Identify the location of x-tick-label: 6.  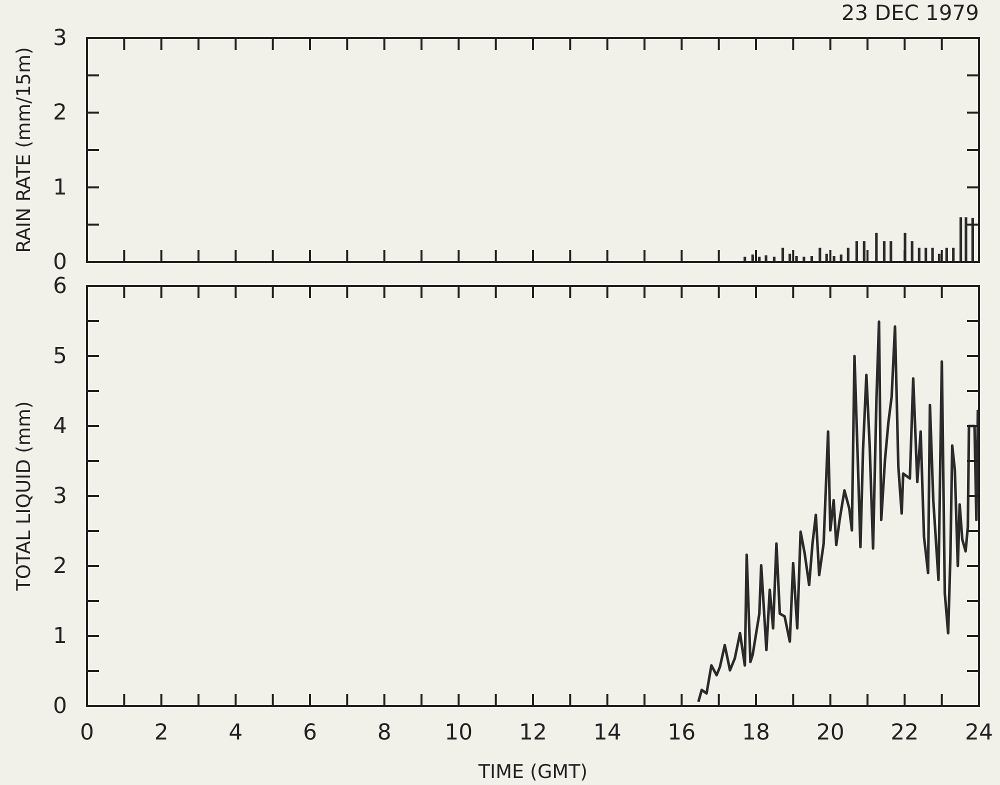
(310, 733).